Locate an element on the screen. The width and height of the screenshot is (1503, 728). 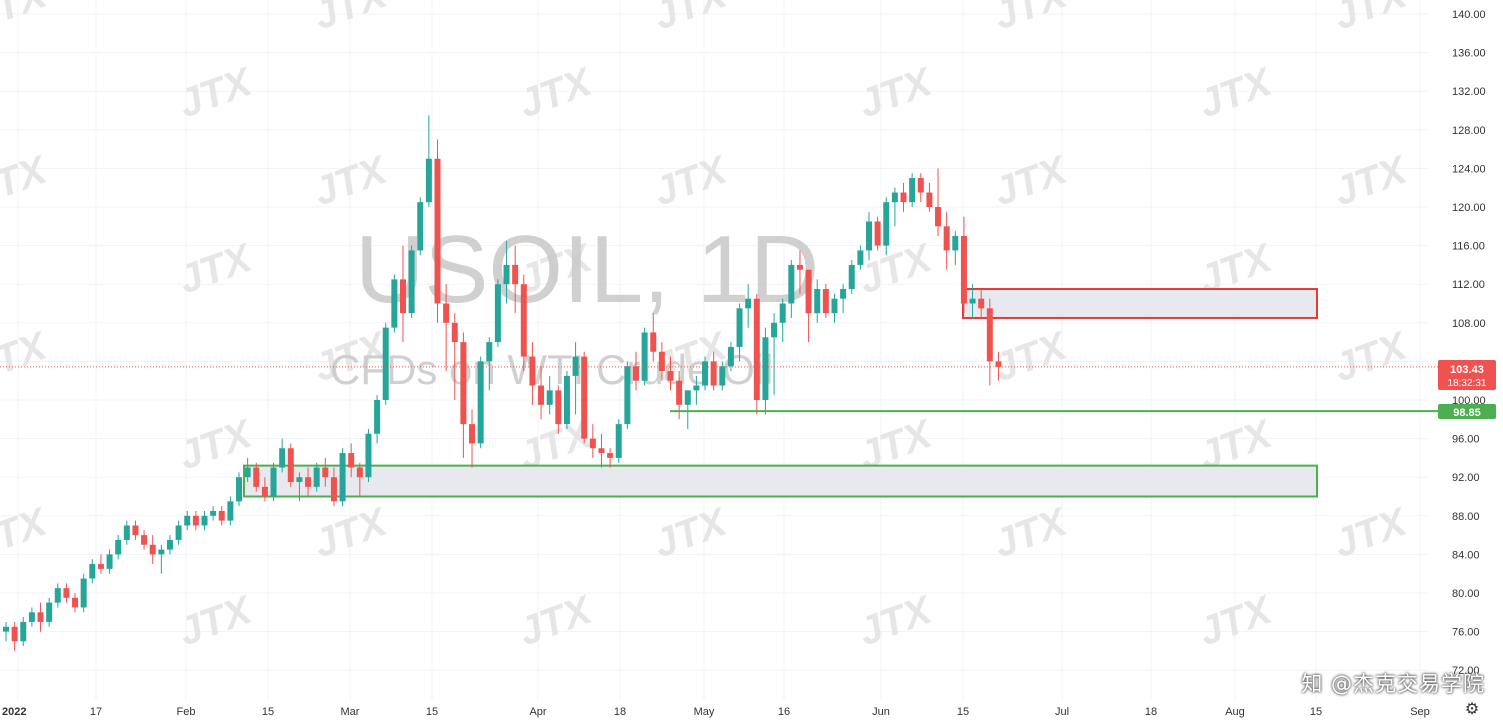
price-tick: 128.00 is located at coordinates (1469, 131).